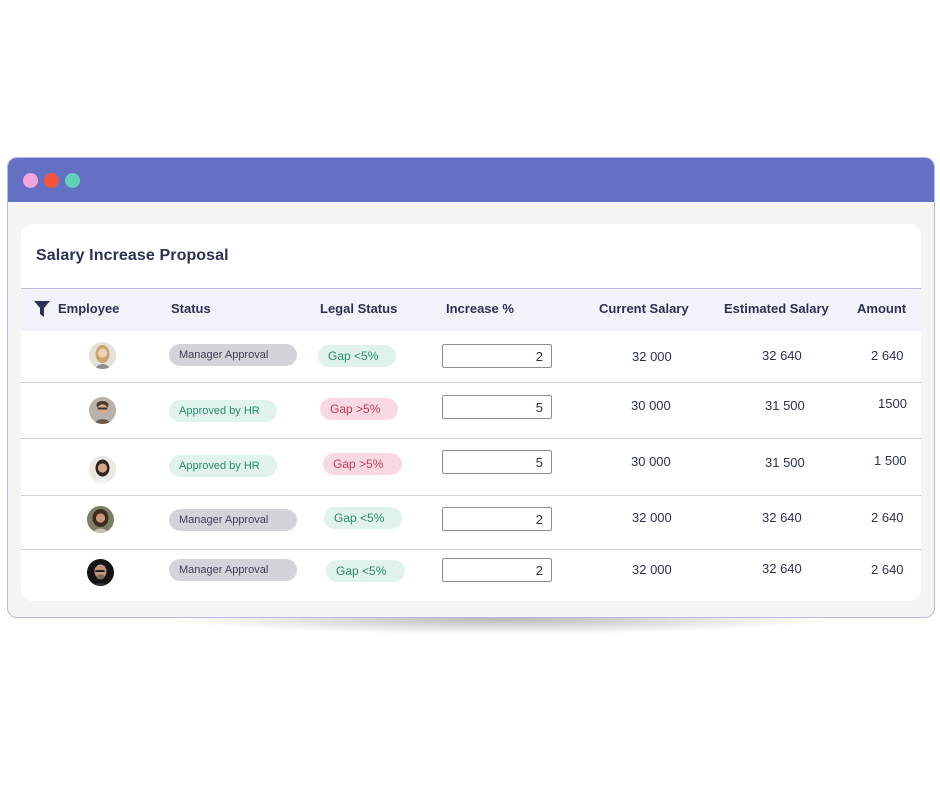 This screenshot has width=940, height=788. What do you see at coordinates (890, 460) in the screenshot?
I see `amount-value: 1 500` at bounding box center [890, 460].